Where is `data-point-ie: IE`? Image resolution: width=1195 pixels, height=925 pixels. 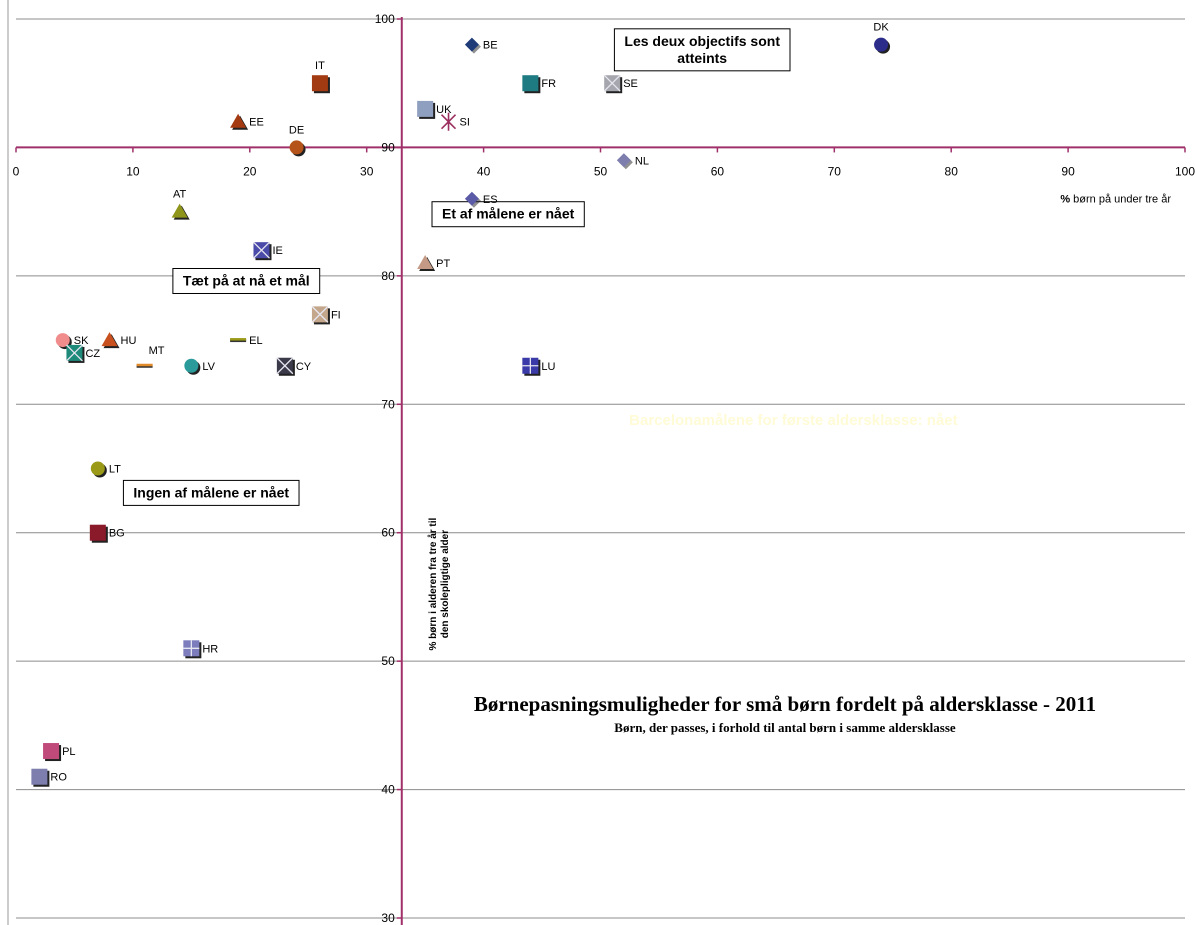 data-point-ie: IE is located at coordinates (268, 251).